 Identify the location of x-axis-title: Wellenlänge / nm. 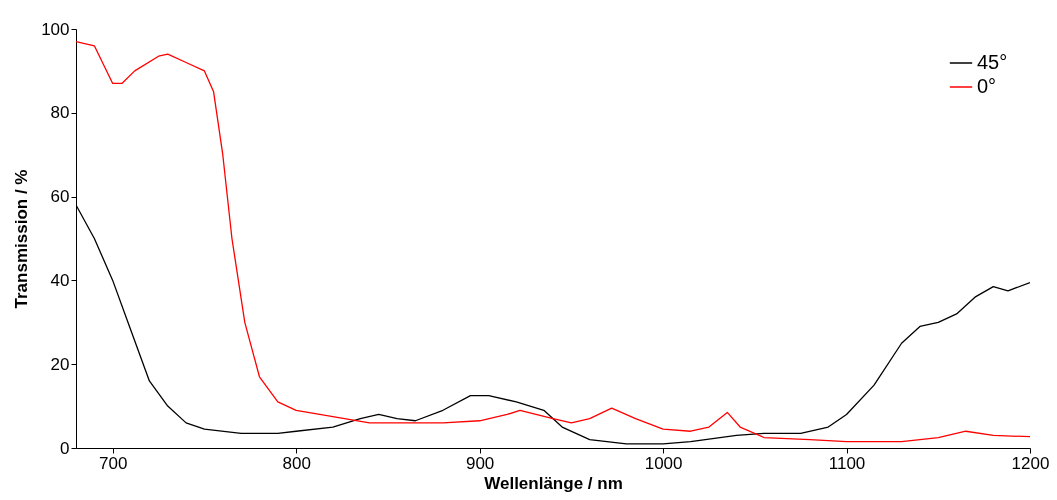
(553, 483).